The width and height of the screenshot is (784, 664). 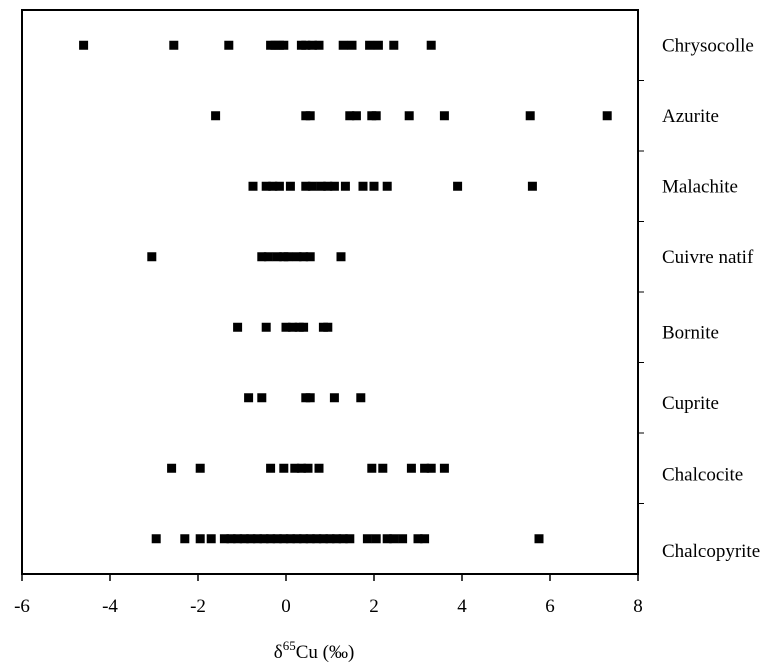 What do you see at coordinates (708, 257) in the screenshot?
I see `category-label: Cuivre natif` at bounding box center [708, 257].